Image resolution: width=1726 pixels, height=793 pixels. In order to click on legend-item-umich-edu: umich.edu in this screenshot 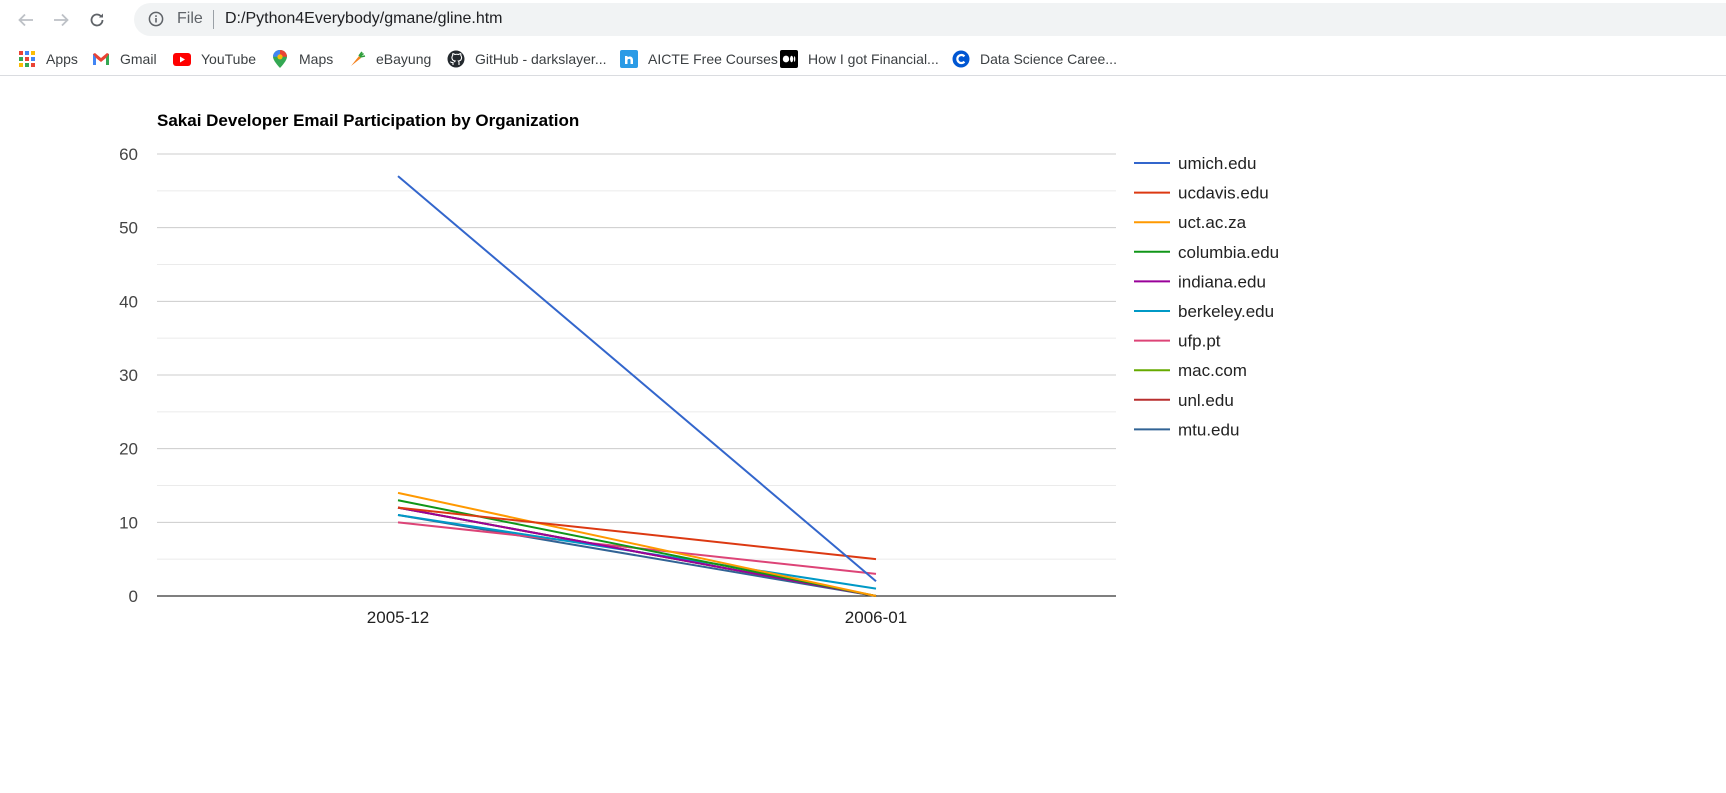, I will do `click(1195, 163)`.